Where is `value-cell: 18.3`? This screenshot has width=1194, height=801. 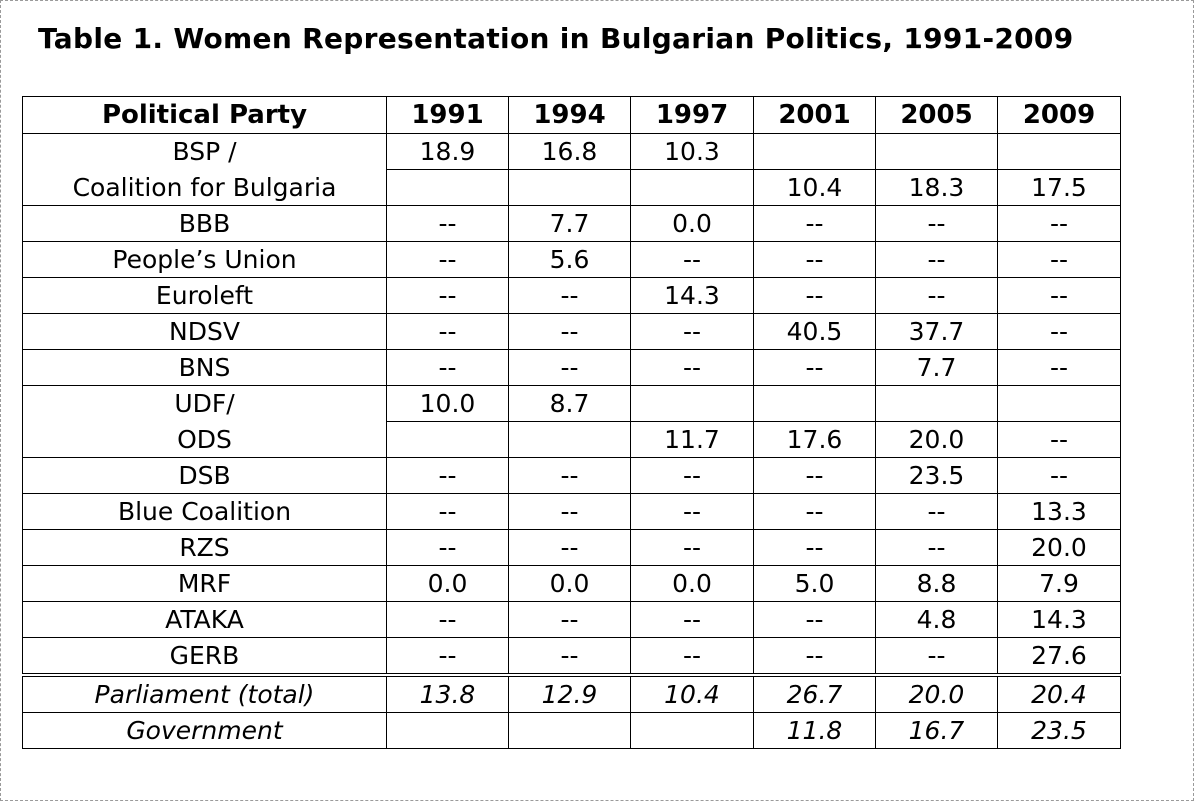 value-cell: 18.3 is located at coordinates (936, 187).